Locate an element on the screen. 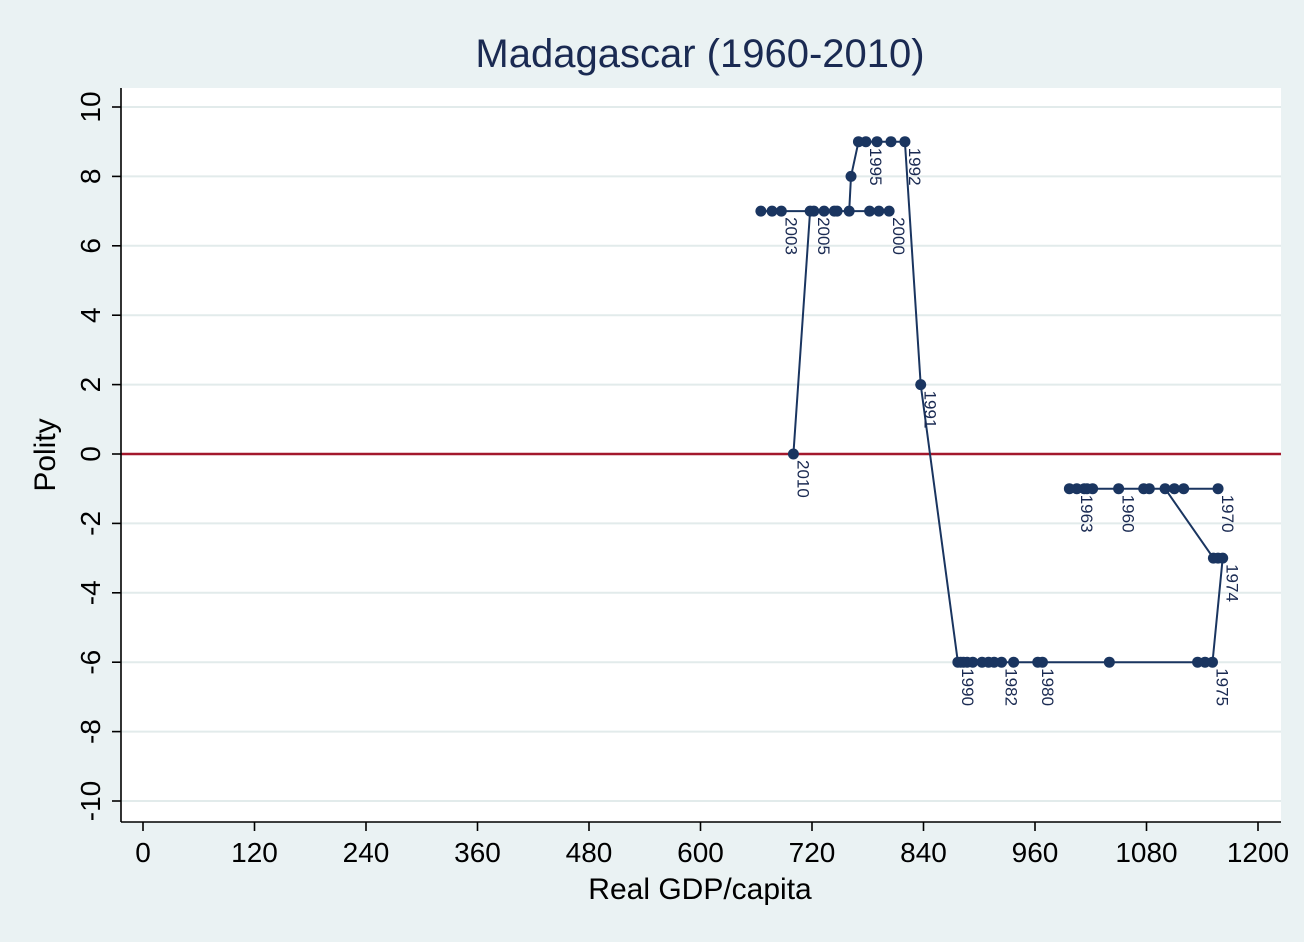 This screenshot has width=1304, height=942. chart-title: Madagascar (1960-2010) is located at coordinates (699, 54).